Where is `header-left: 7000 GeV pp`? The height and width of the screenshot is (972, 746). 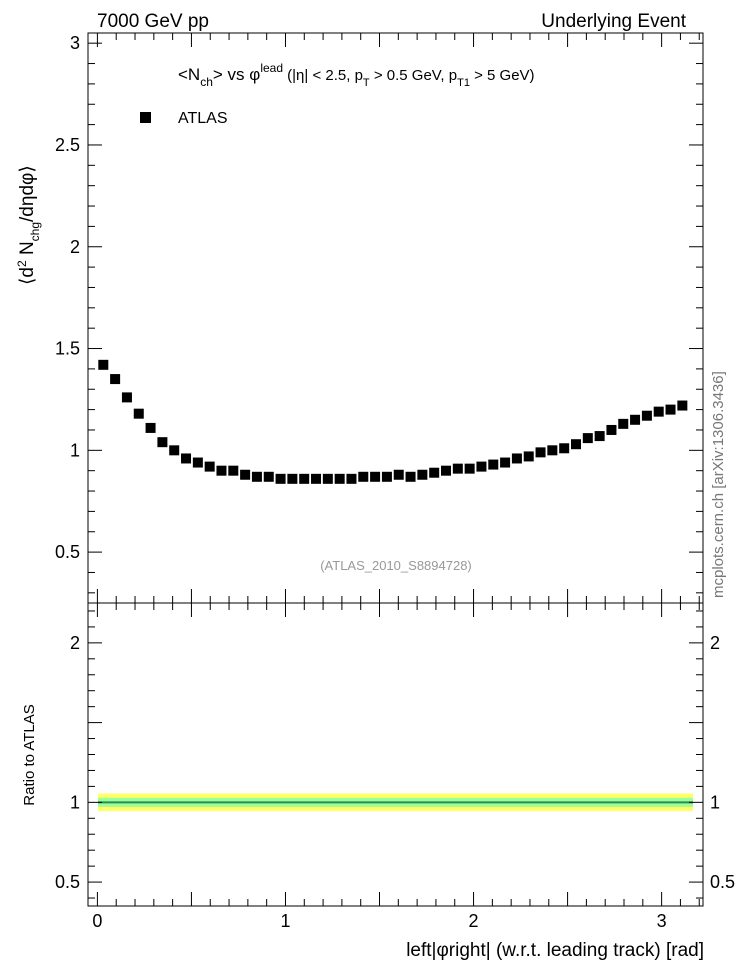 header-left: 7000 GeV pp is located at coordinates (153, 21).